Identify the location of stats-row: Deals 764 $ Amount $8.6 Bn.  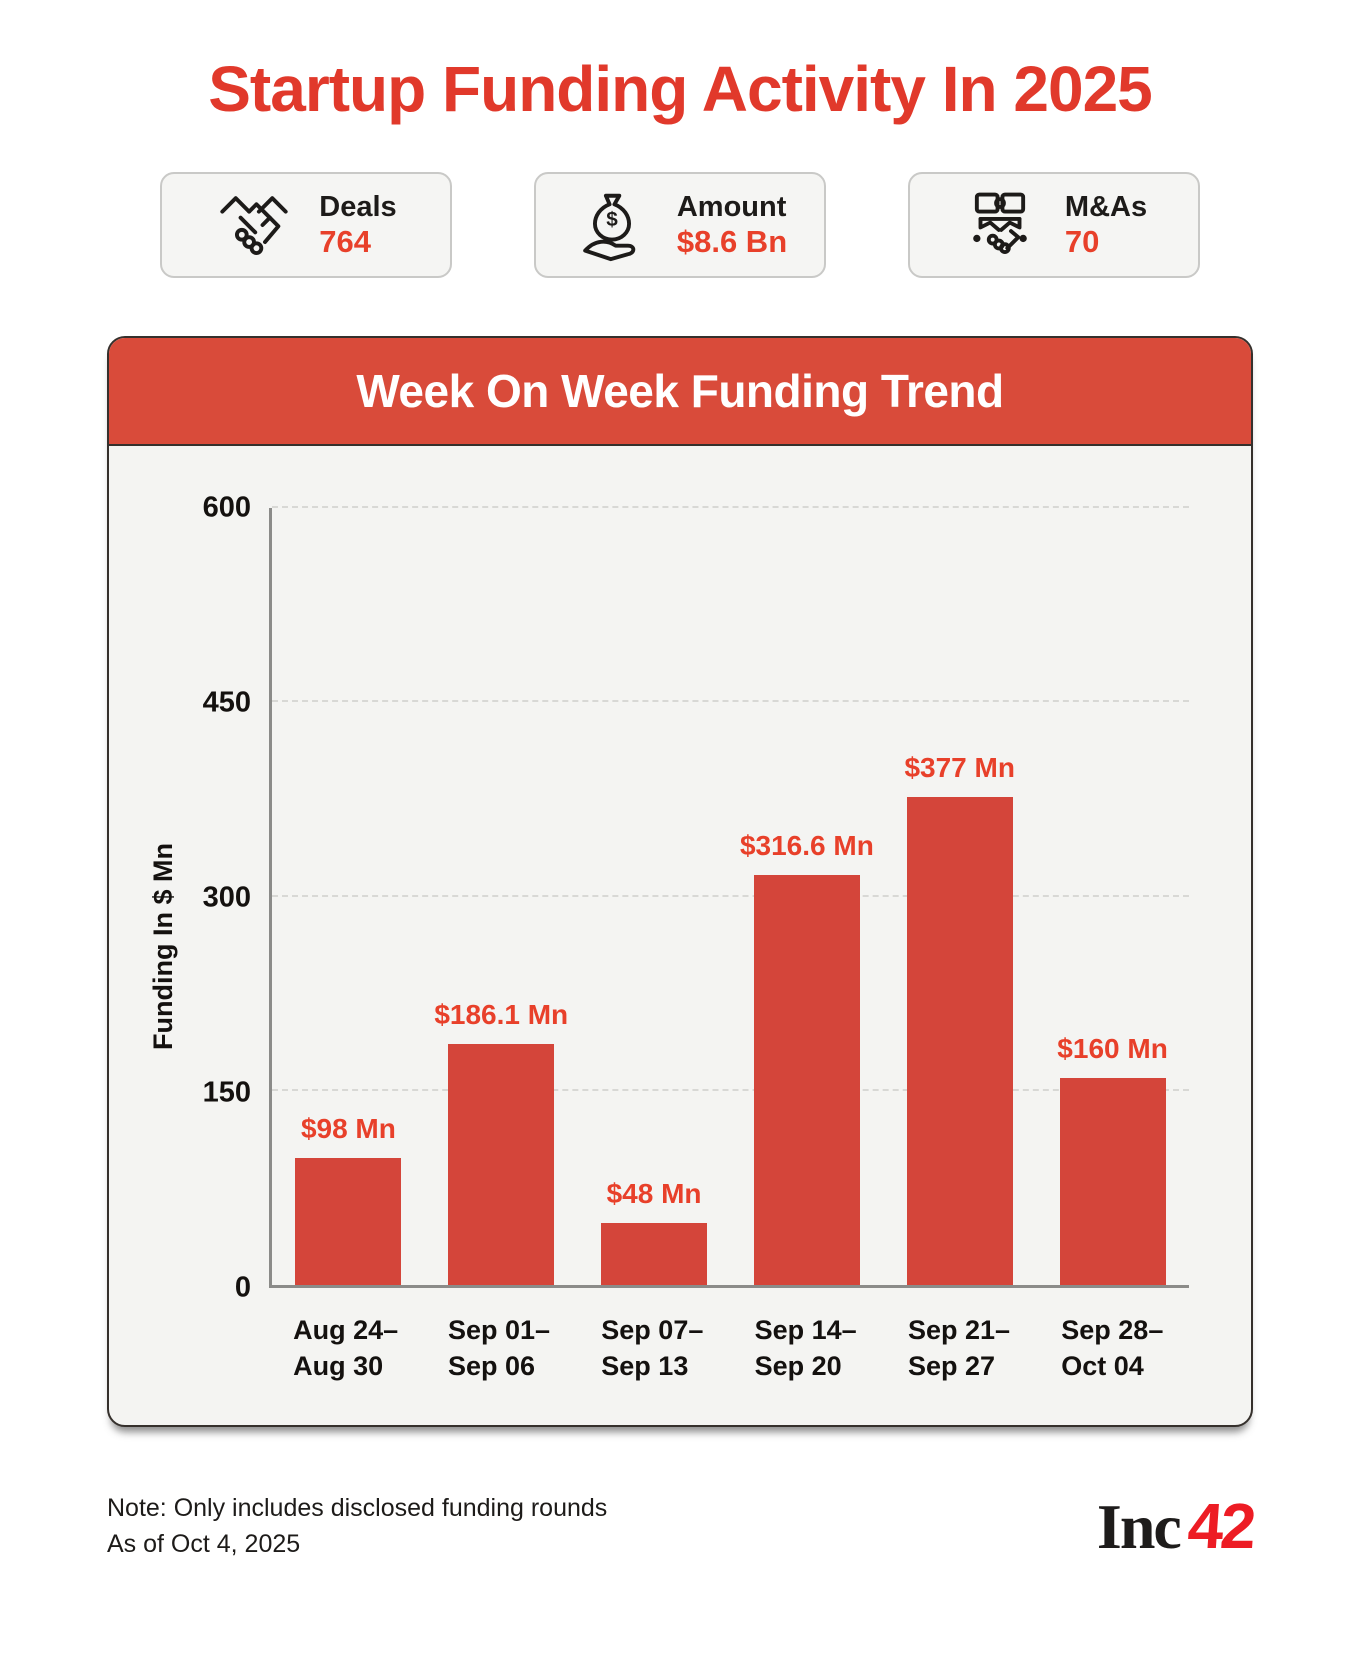
(680, 225).